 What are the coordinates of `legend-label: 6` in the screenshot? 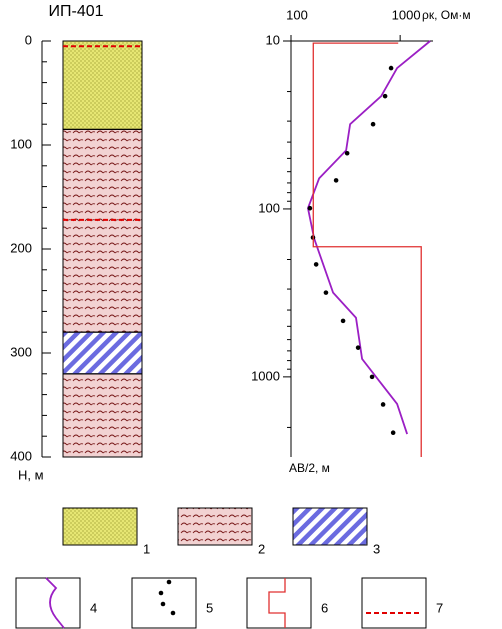 It's located at (324, 607).